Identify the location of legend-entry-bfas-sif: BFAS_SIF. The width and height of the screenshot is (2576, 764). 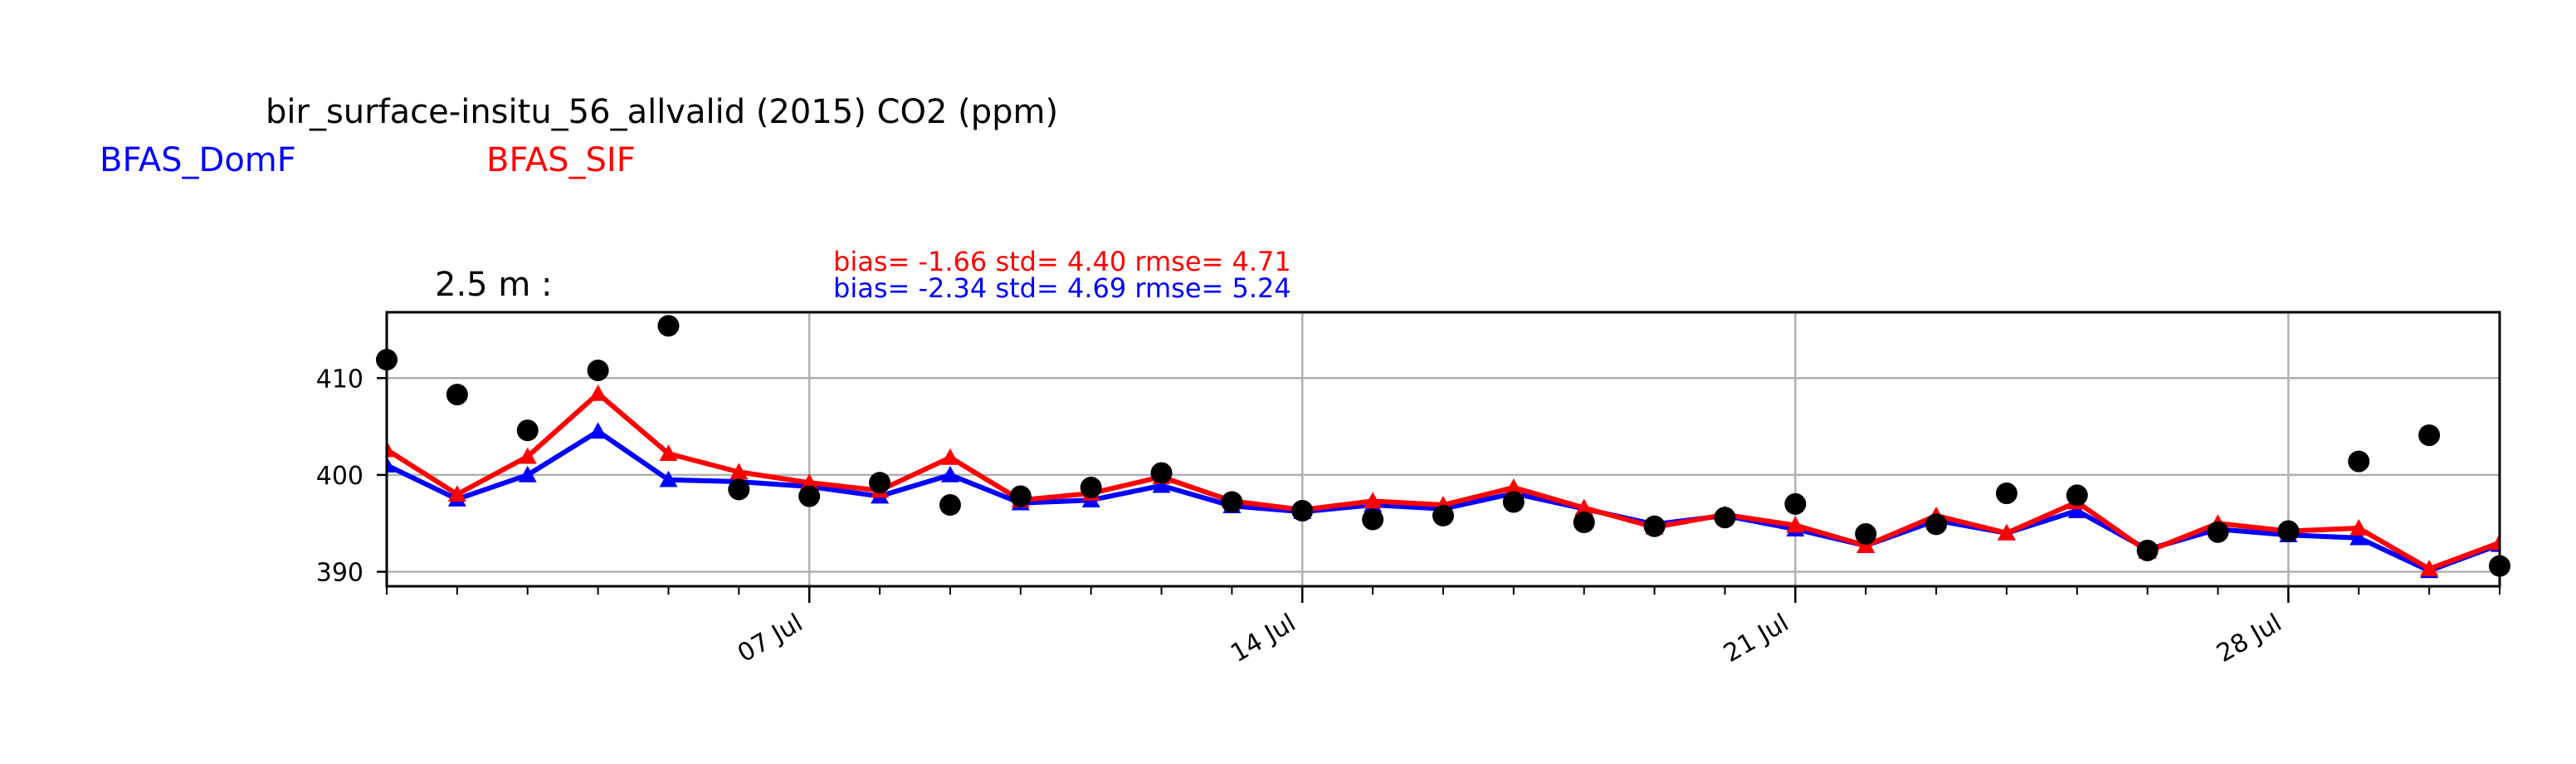
(561, 160).